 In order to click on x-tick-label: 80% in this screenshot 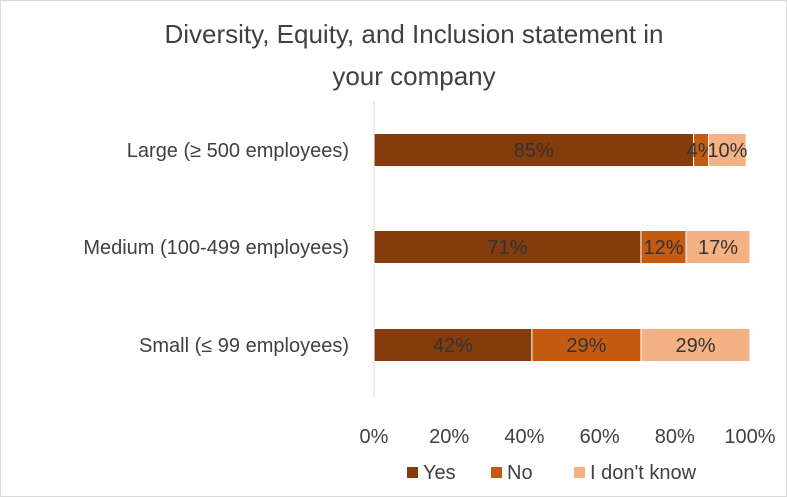, I will do `click(675, 437)`.